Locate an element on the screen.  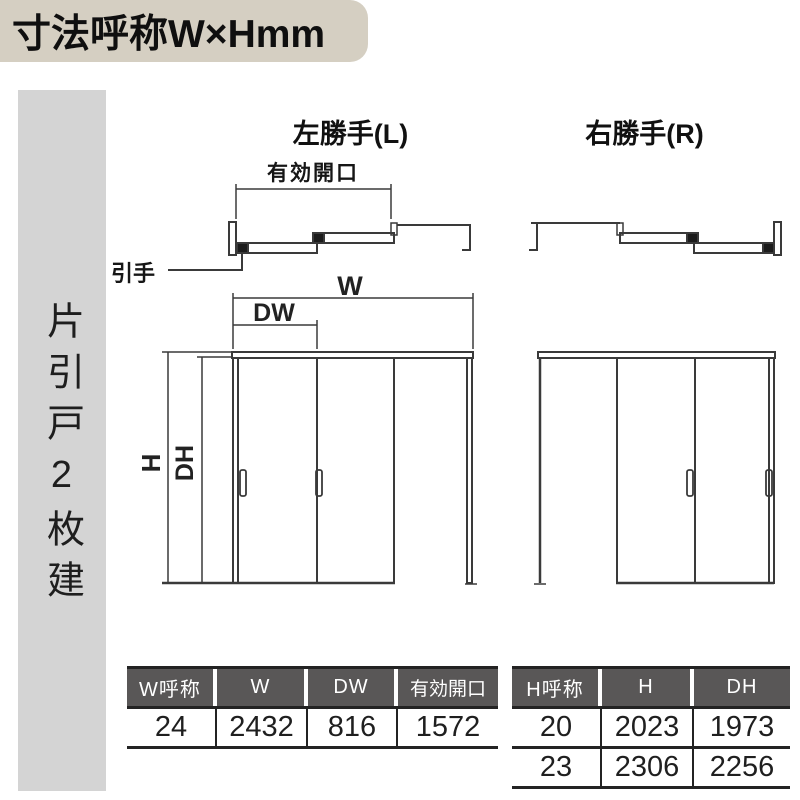
product-type-strip: 片引戸2枚建 is located at coordinates (62, 440).